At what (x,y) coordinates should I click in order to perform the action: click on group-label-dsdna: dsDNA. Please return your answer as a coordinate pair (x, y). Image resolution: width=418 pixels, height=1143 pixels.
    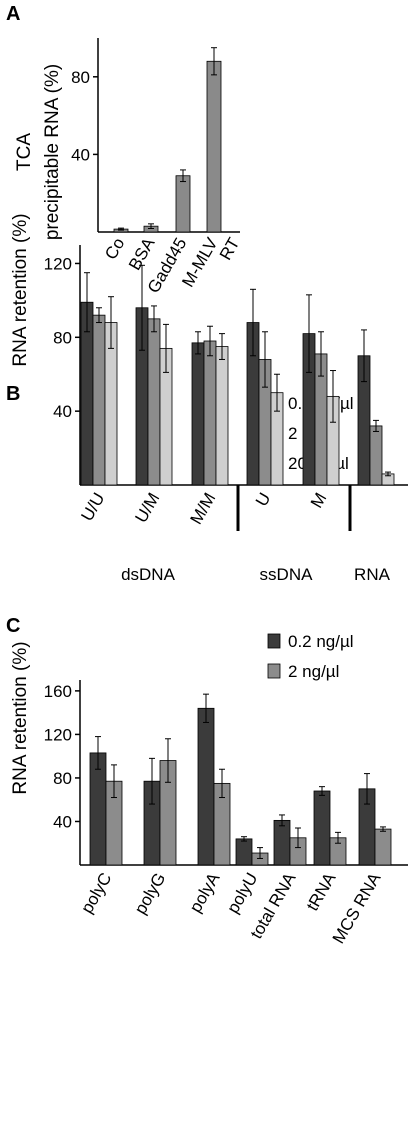
    Looking at the image, I should click on (148, 574).